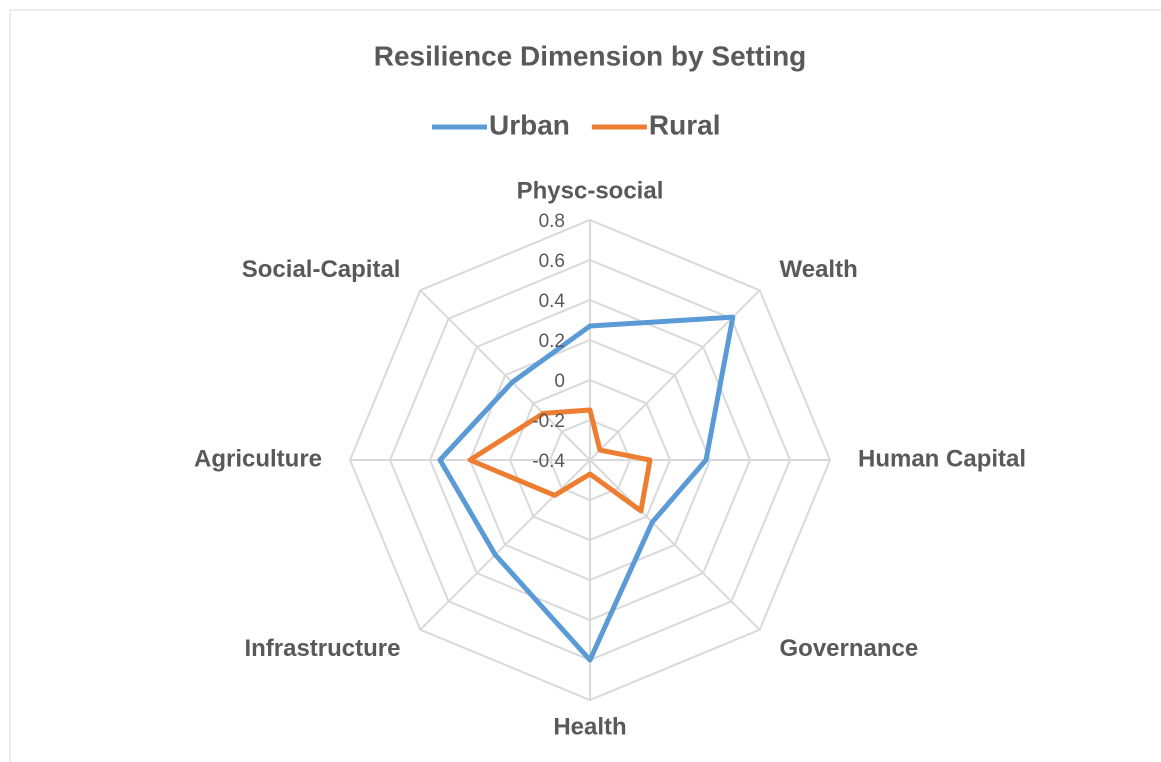 The image size is (1161, 762). What do you see at coordinates (322, 648) in the screenshot?
I see `category-label: Infrastructure` at bounding box center [322, 648].